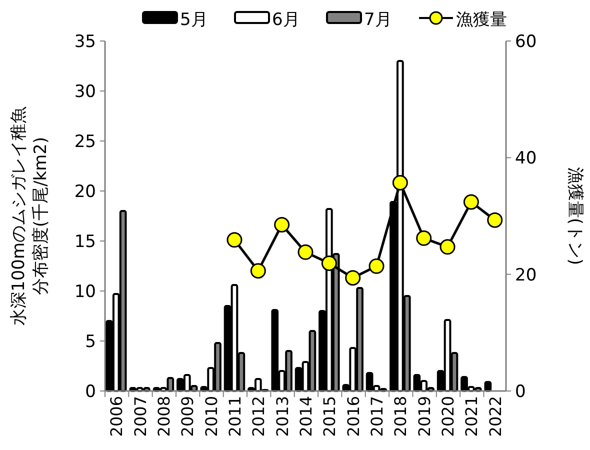 This screenshot has height=450, width=590. What do you see at coordinates (526, 158) in the screenshot?
I see `y2-tick-label: 40` at bounding box center [526, 158].